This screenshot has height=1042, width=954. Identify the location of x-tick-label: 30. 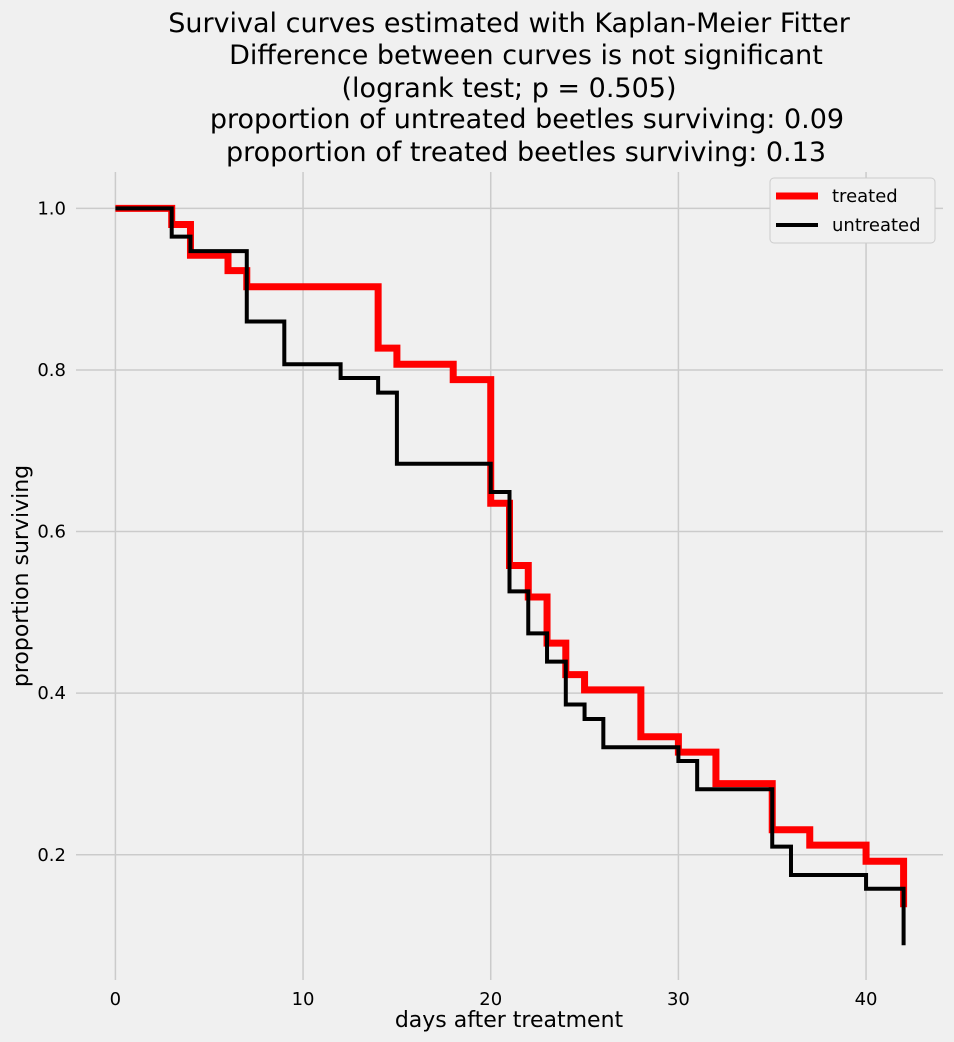
(678, 999).